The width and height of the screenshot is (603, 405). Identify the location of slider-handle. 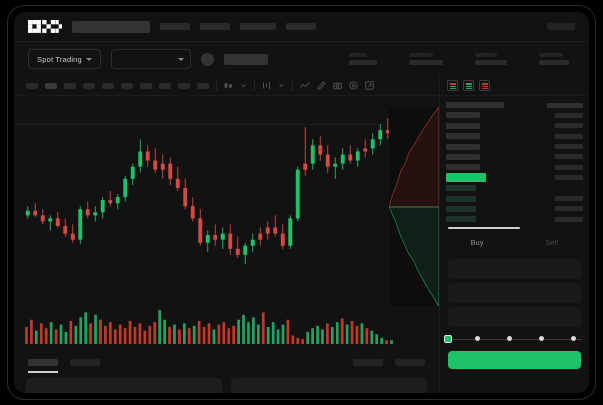
(448, 338).